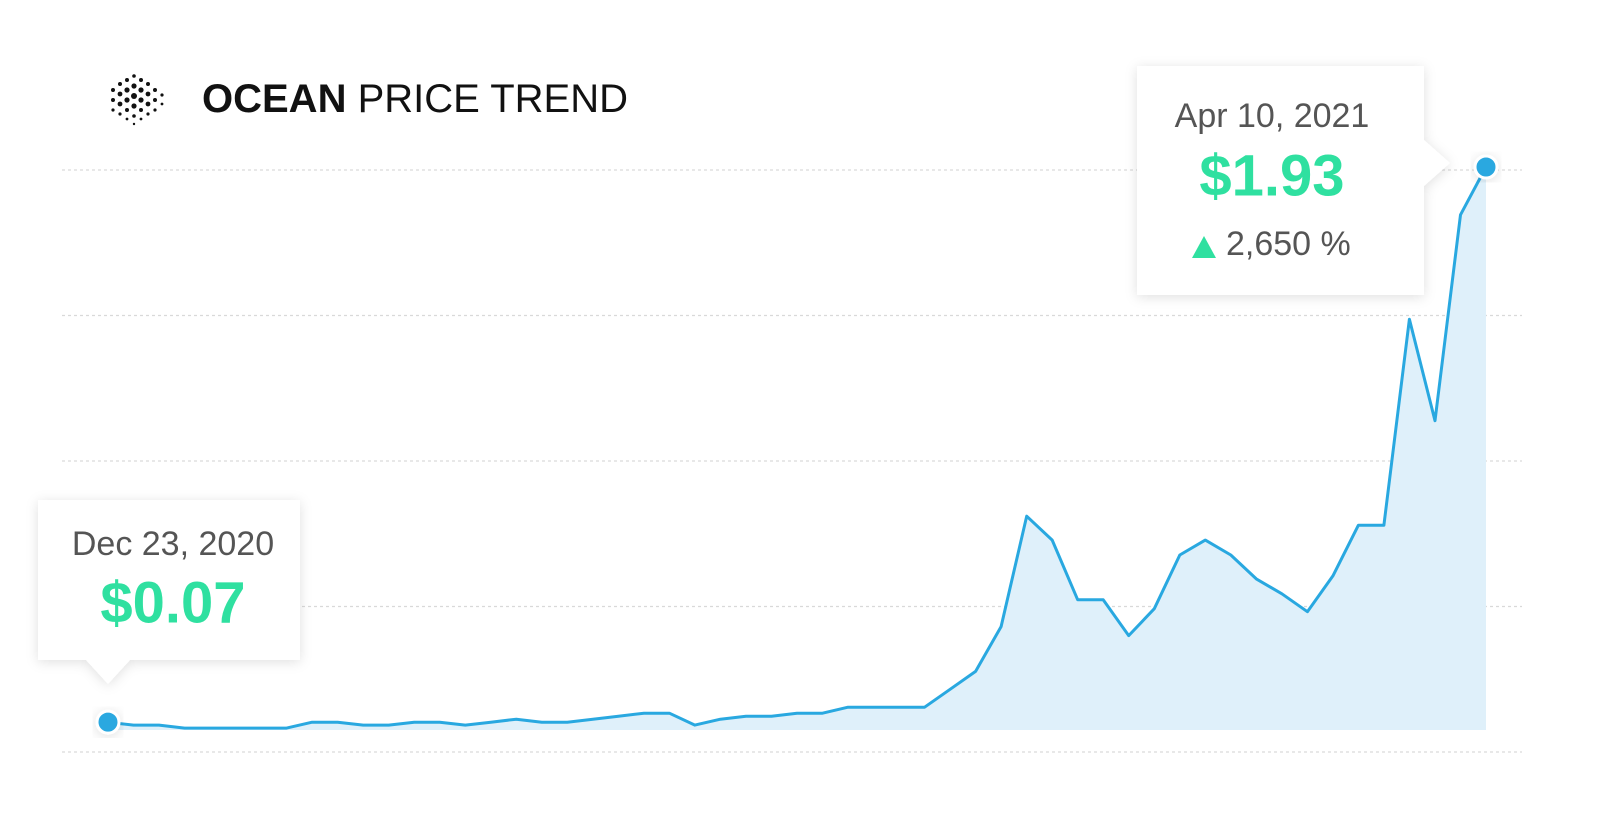 The image size is (1614, 824). I want to click on start-tooltip: Dec 23, 2020 $0.07, so click(169, 592).